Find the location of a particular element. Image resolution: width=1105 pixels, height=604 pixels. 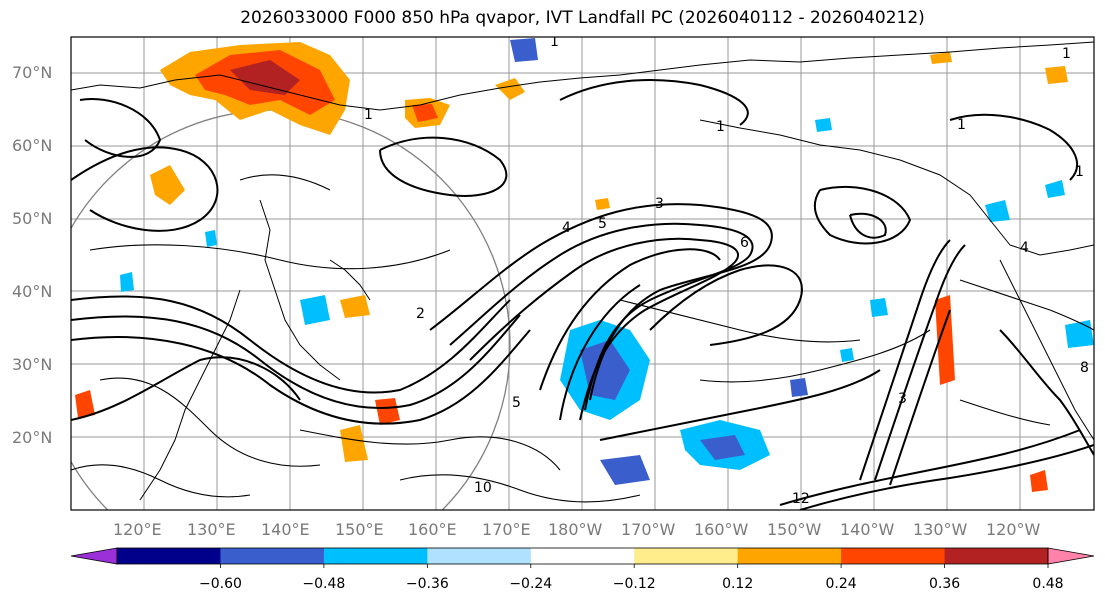

lon-label: 170°E is located at coordinates (506, 529).